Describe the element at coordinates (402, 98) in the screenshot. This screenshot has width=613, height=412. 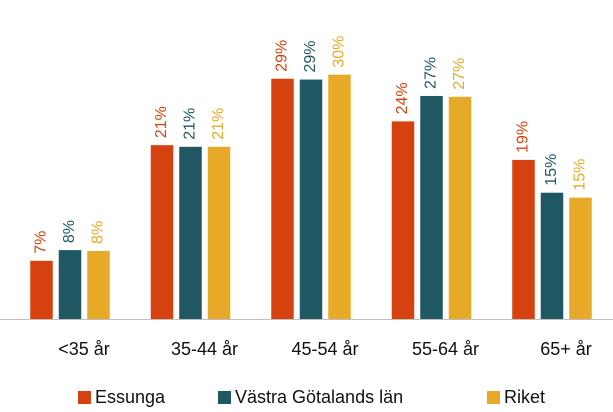
I see `value-label: 24%` at that location.